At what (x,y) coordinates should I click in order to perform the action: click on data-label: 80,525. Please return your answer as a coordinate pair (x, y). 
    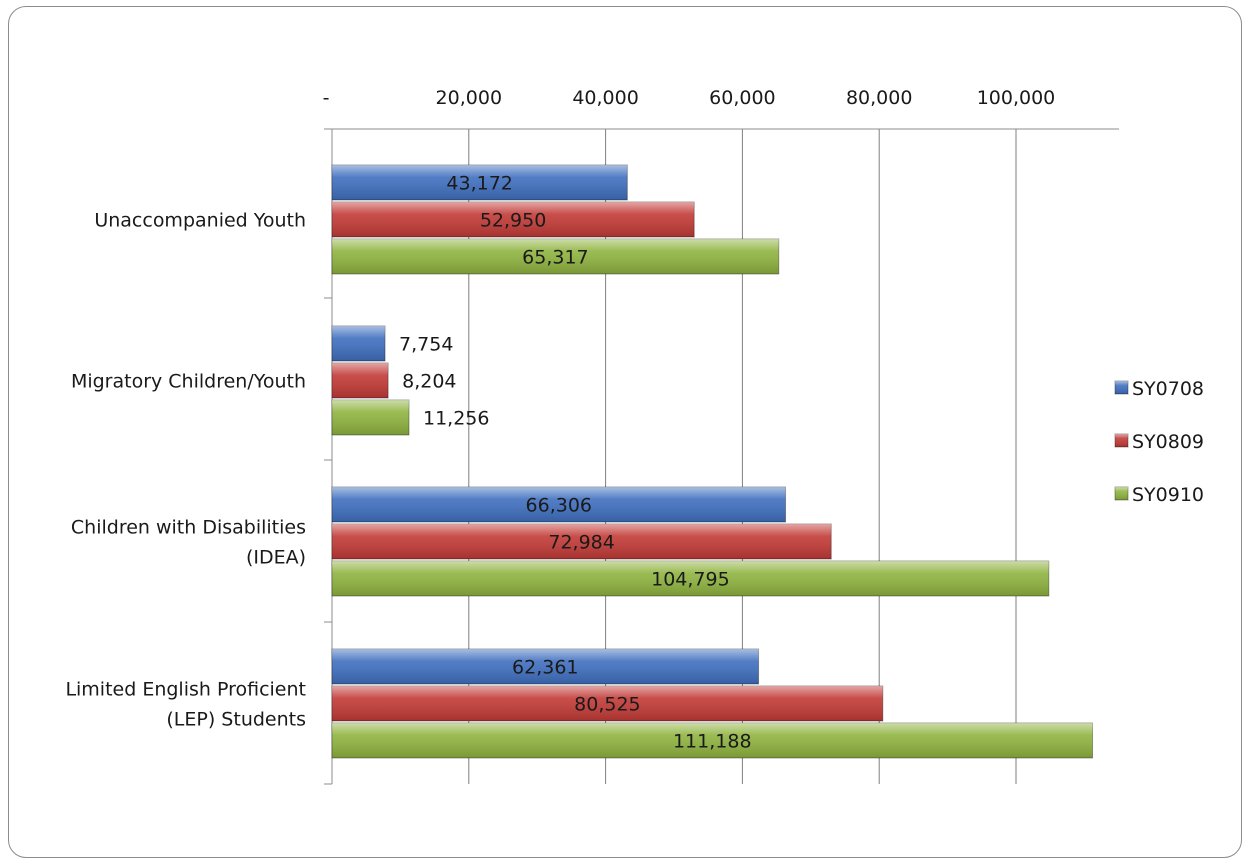
    Looking at the image, I should click on (607, 705).